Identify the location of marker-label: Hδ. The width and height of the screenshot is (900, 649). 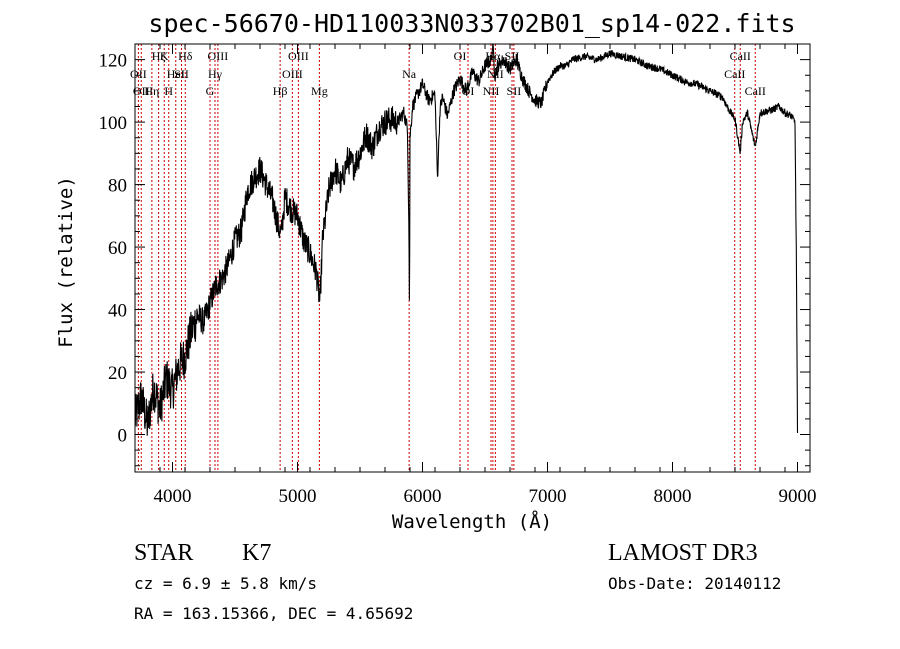
(185, 56).